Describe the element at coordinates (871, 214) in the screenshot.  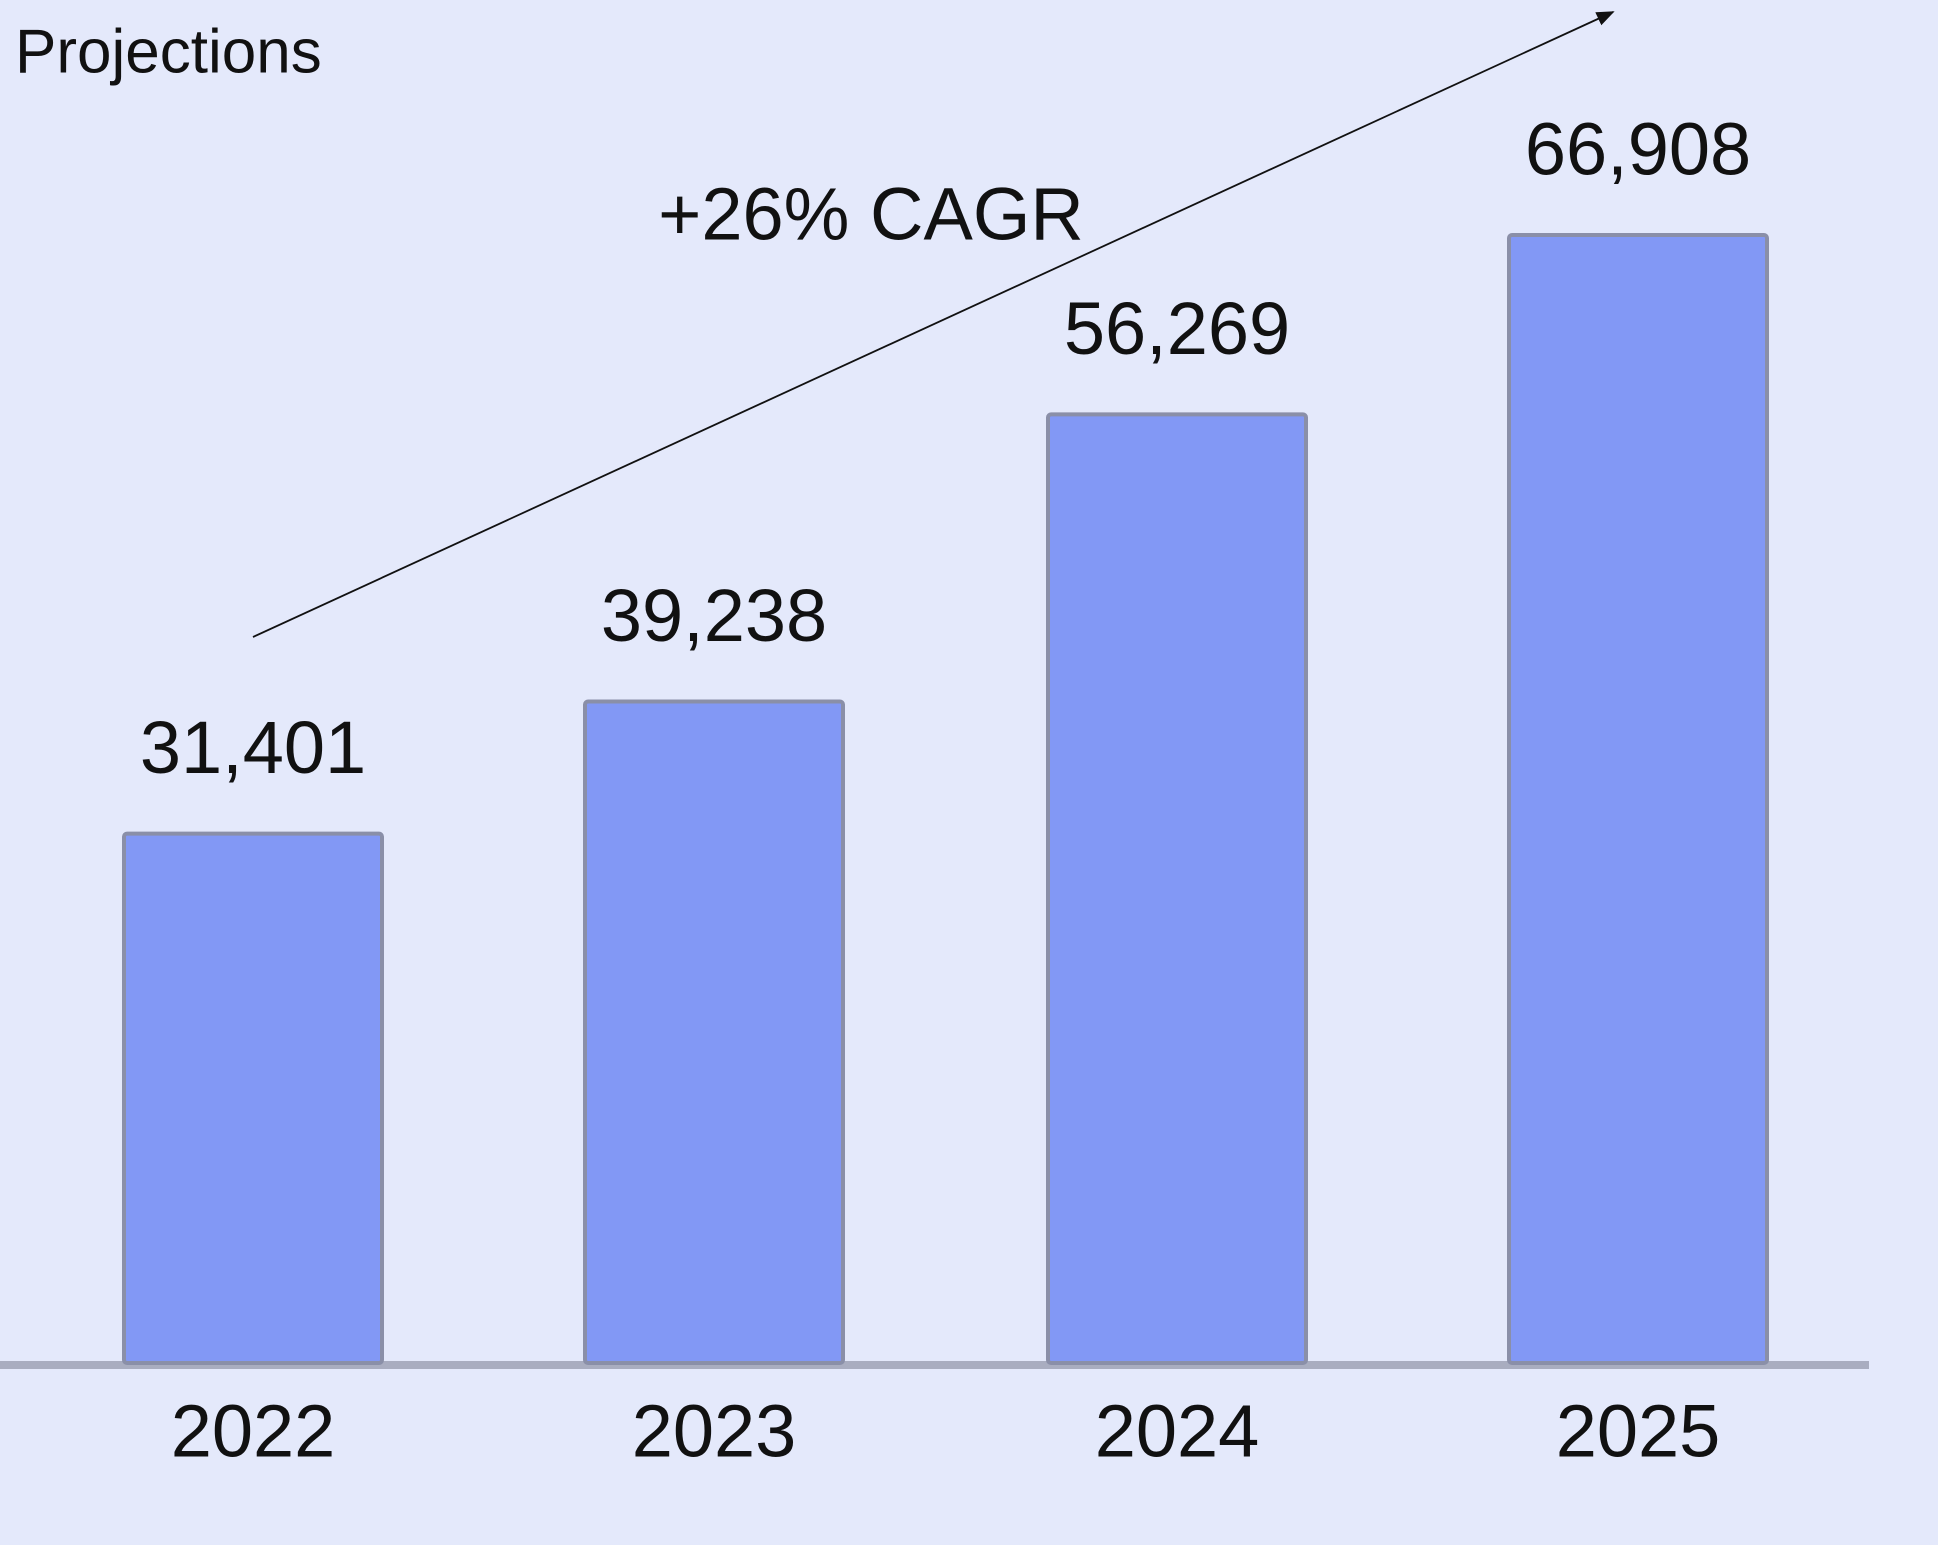
I see `annotation: +26% CAGR` at that location.